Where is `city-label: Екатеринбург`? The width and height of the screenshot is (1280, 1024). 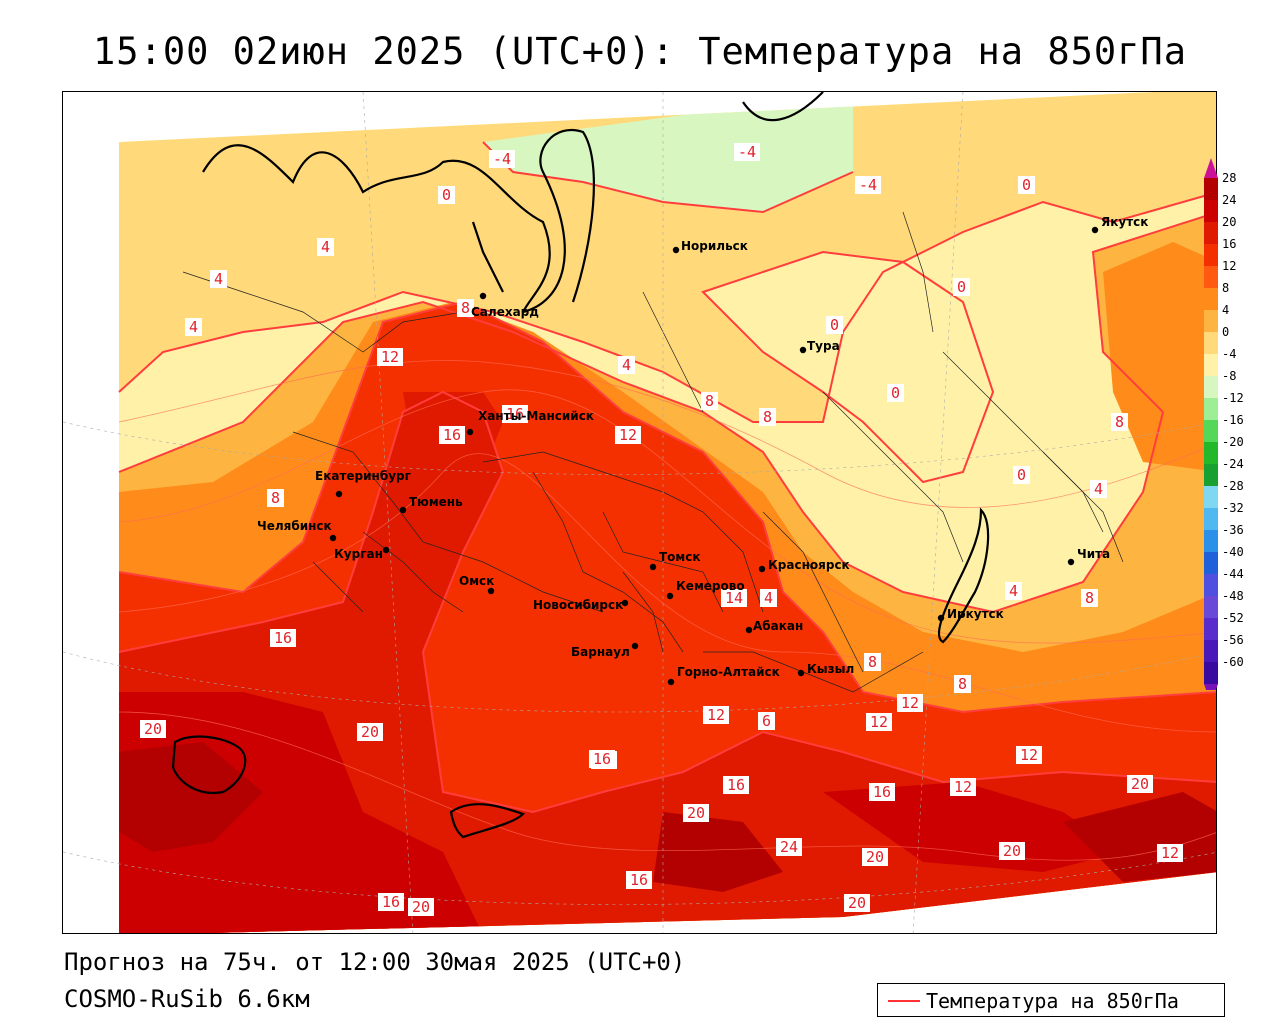 city-label: Екатеринбург is located at coordinates (363, 476).